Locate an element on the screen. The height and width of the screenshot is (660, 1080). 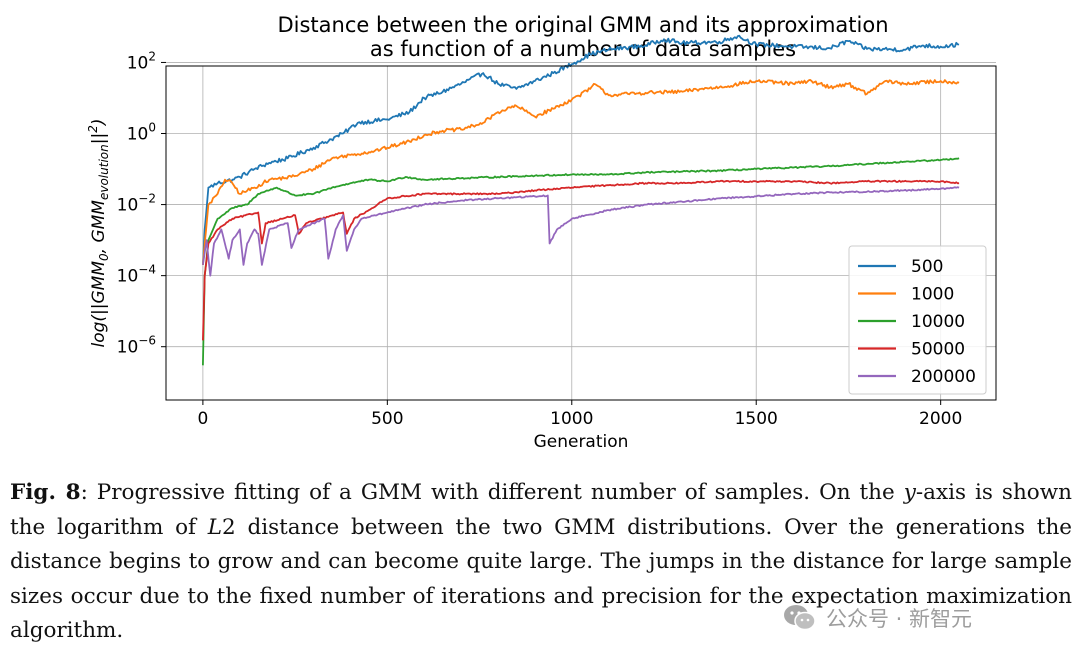
x-tick-label: 1500 is located at coordinates (756, 419).